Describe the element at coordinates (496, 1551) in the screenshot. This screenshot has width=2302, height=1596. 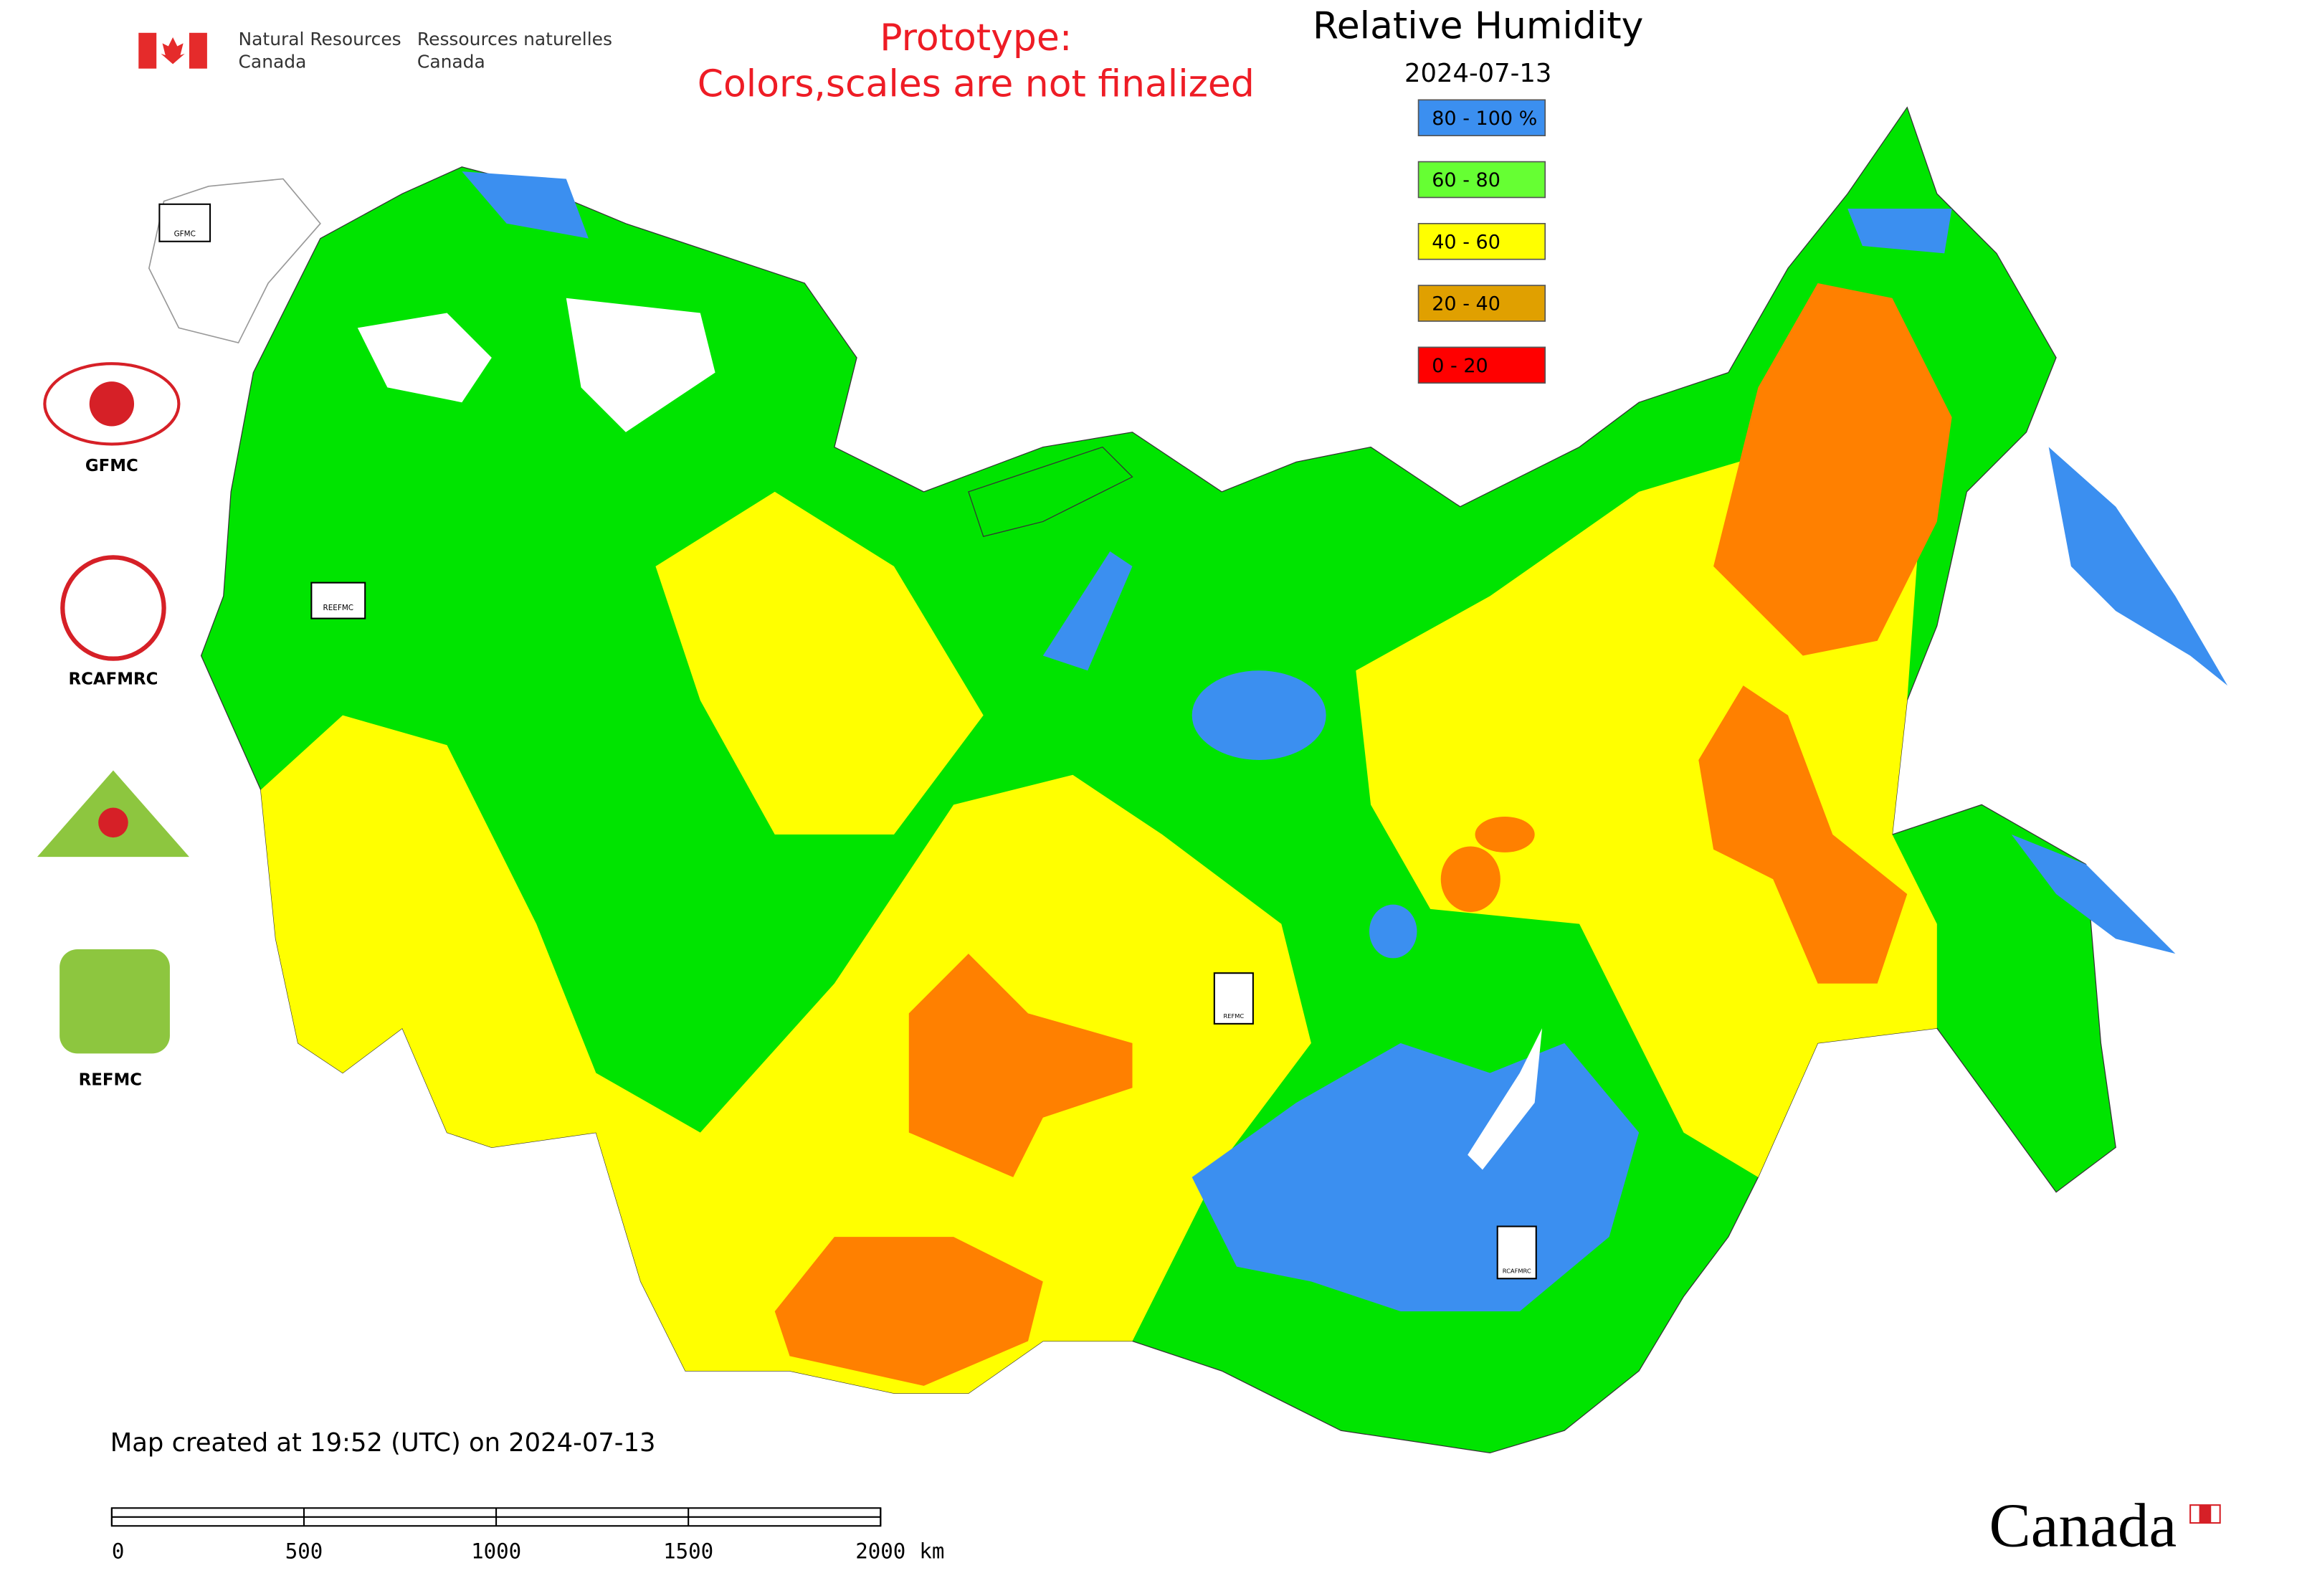
I see `scale-label: 1000` at that location.